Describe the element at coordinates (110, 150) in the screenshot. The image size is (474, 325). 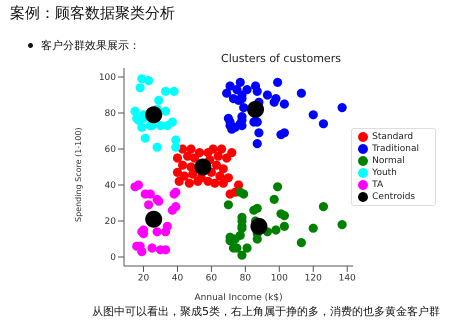
I see `y-tick-label: 60` at that location.